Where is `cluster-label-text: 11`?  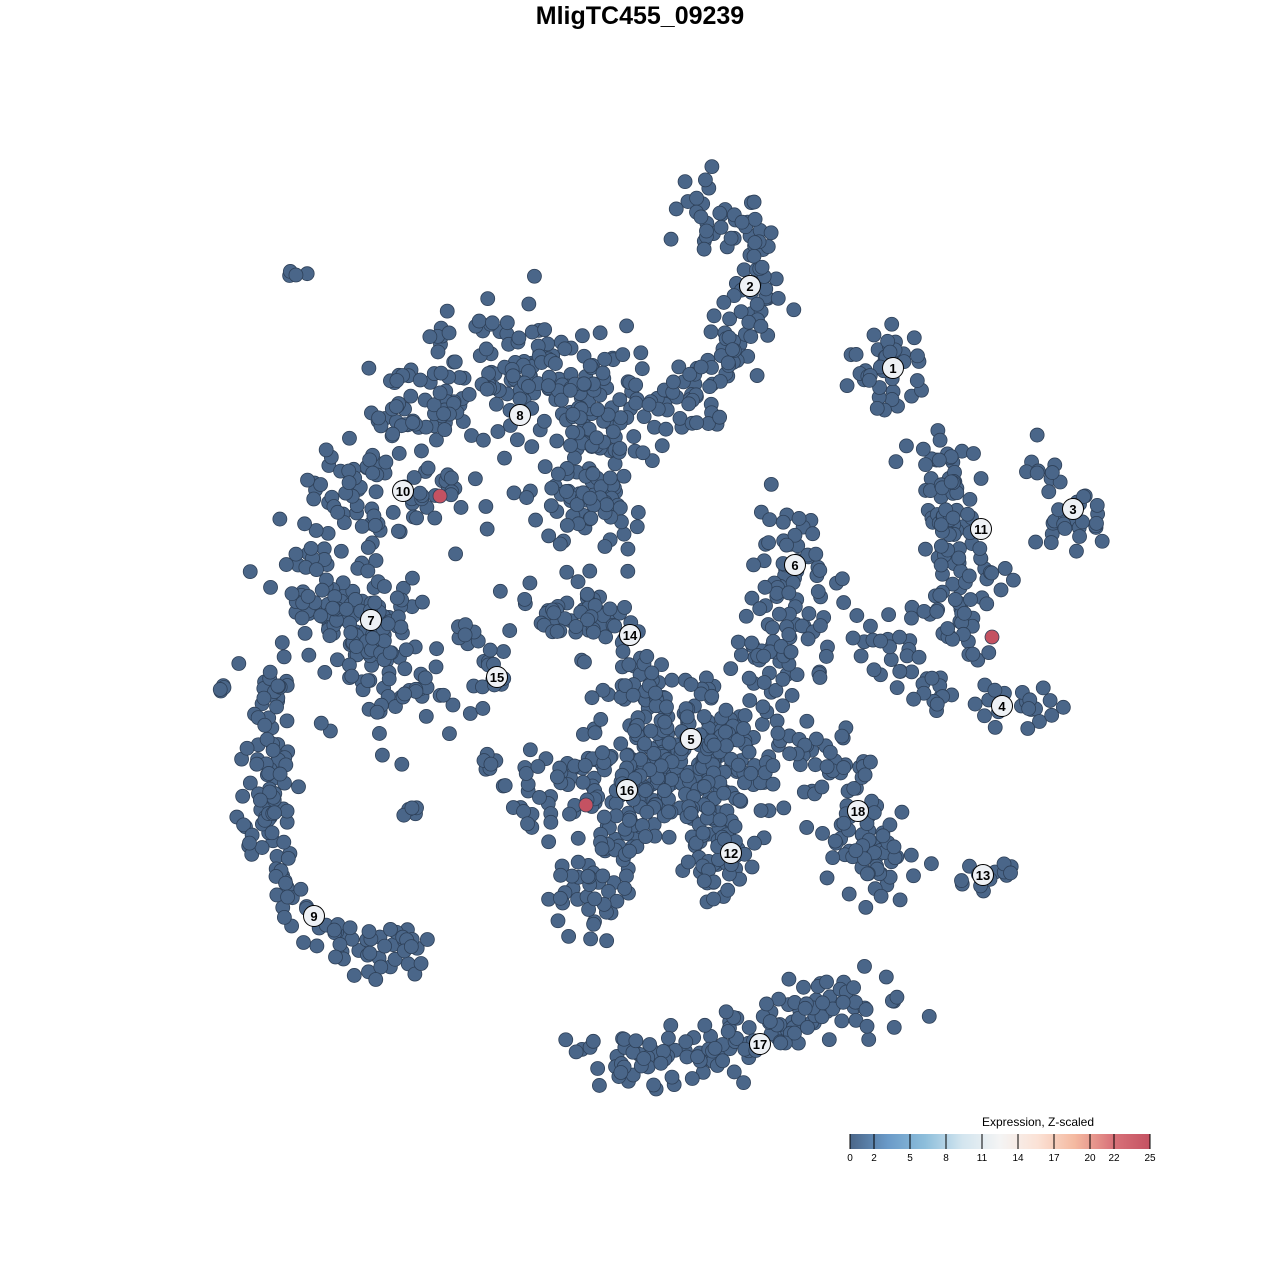
cluster-label-text: 11 is located at coordinates (981, 529).